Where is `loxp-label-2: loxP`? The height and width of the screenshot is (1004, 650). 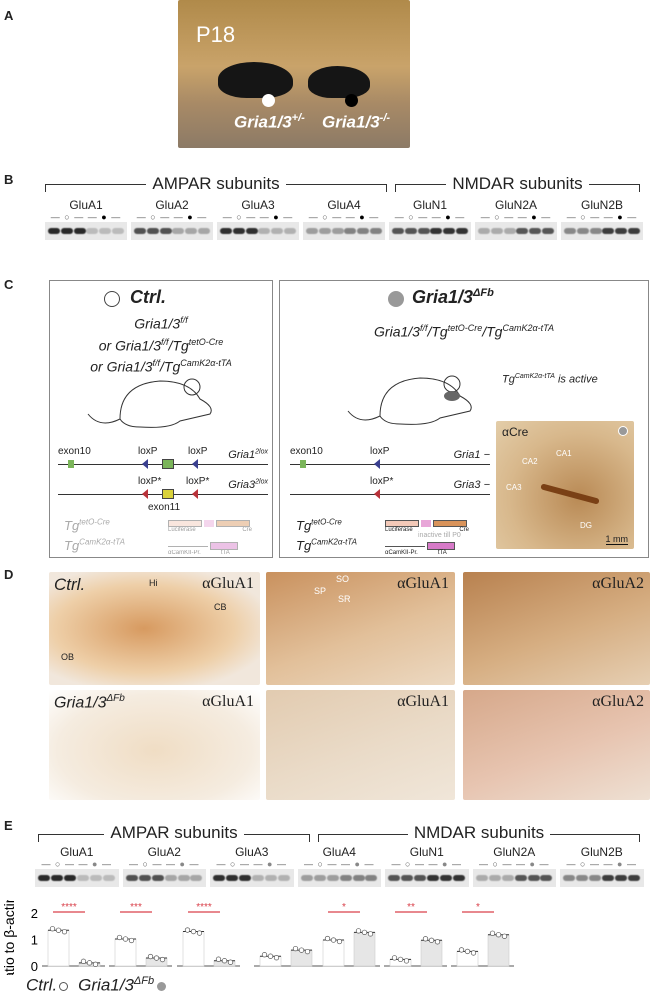
loxp-label-2: loxP is located at coordinates (198, 451).